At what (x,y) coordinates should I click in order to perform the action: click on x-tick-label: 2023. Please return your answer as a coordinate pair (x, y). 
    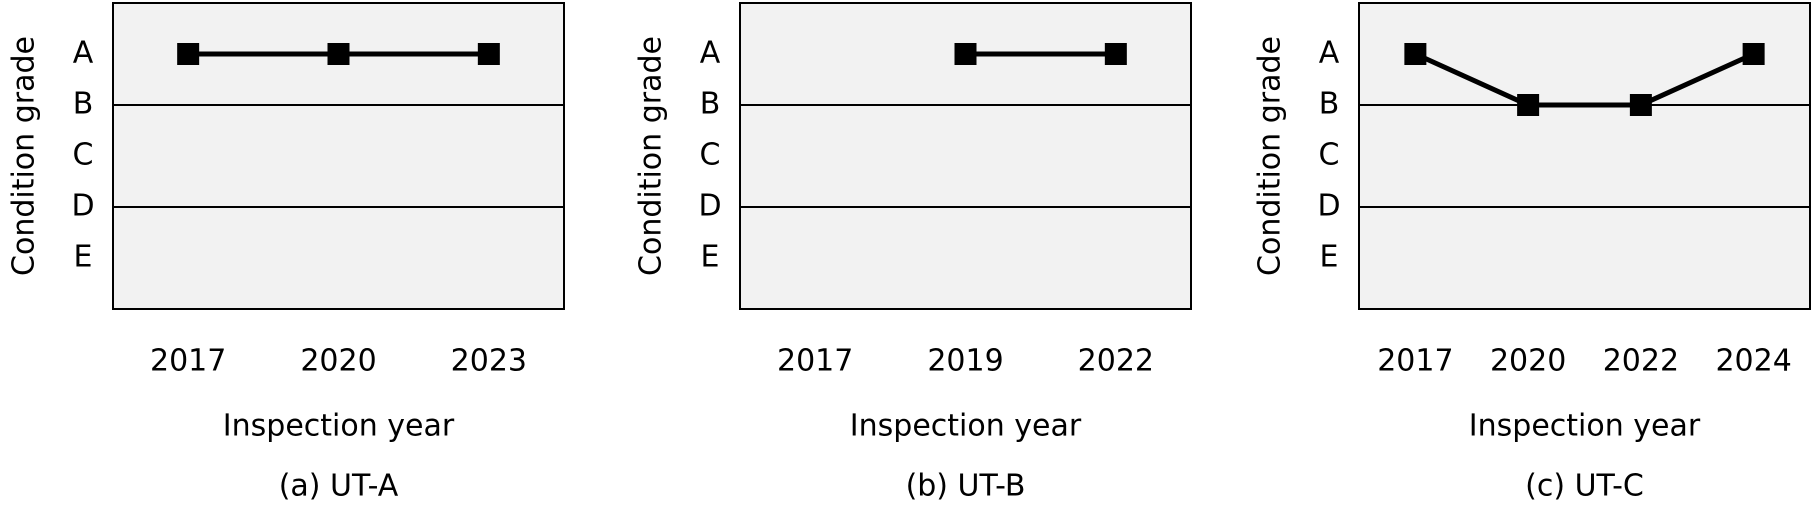
    Looking at the image, I should click on (489, 361).